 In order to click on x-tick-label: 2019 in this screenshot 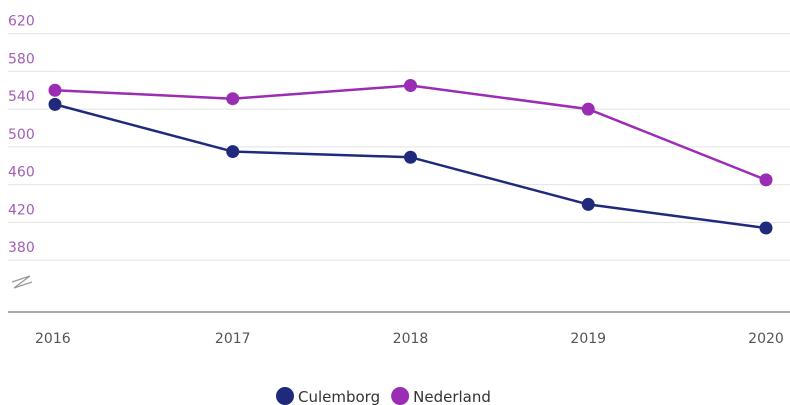, I will do `click(588, 339)`.